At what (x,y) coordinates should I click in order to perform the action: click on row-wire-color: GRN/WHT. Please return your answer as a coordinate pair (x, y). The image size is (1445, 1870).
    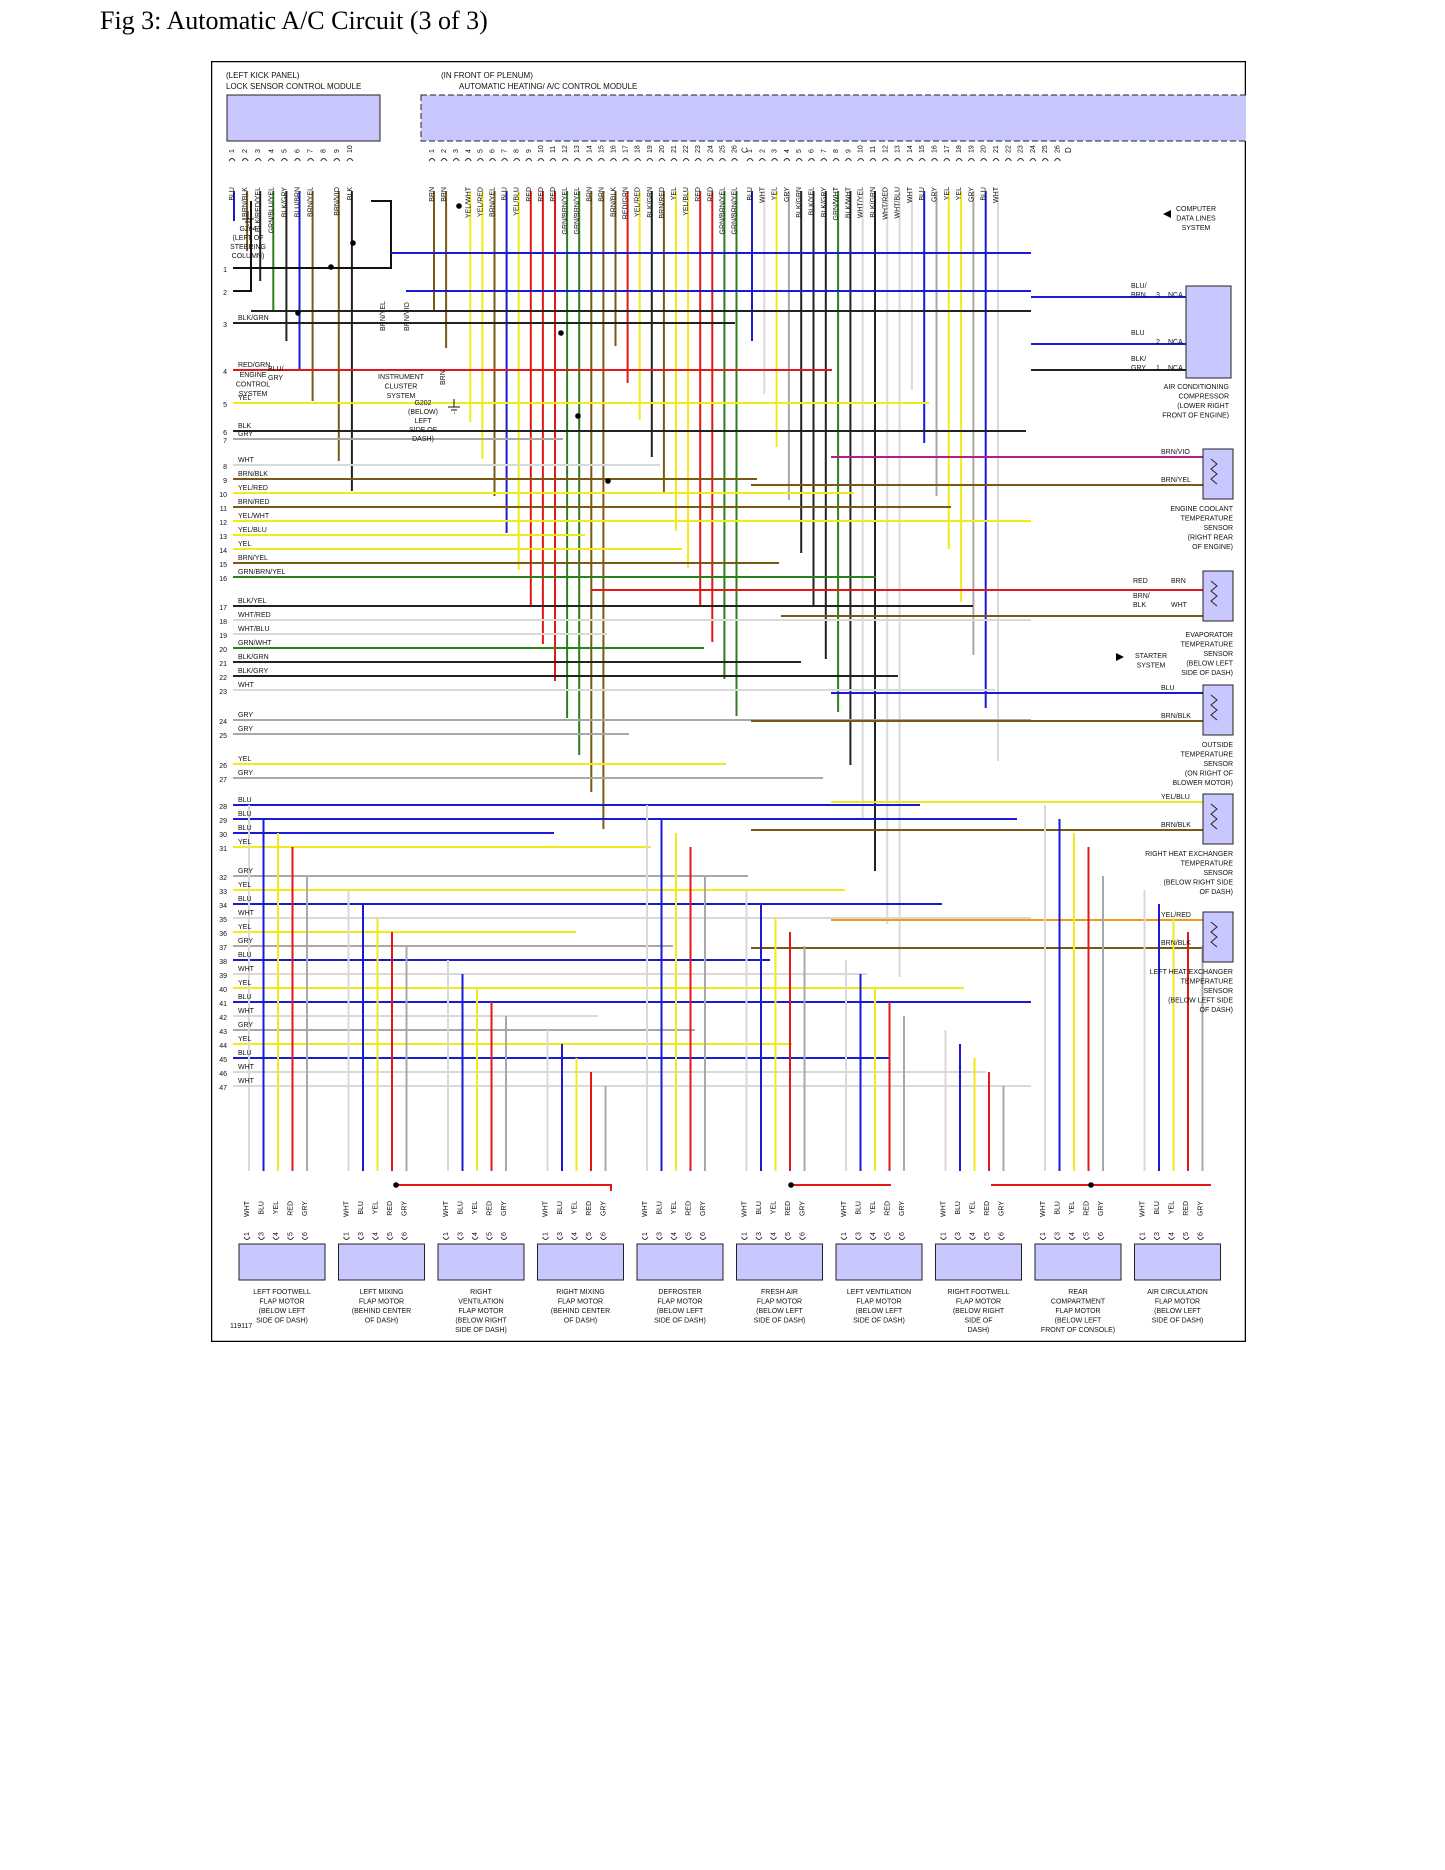
    Looking at the image, I should click on (255, 643).